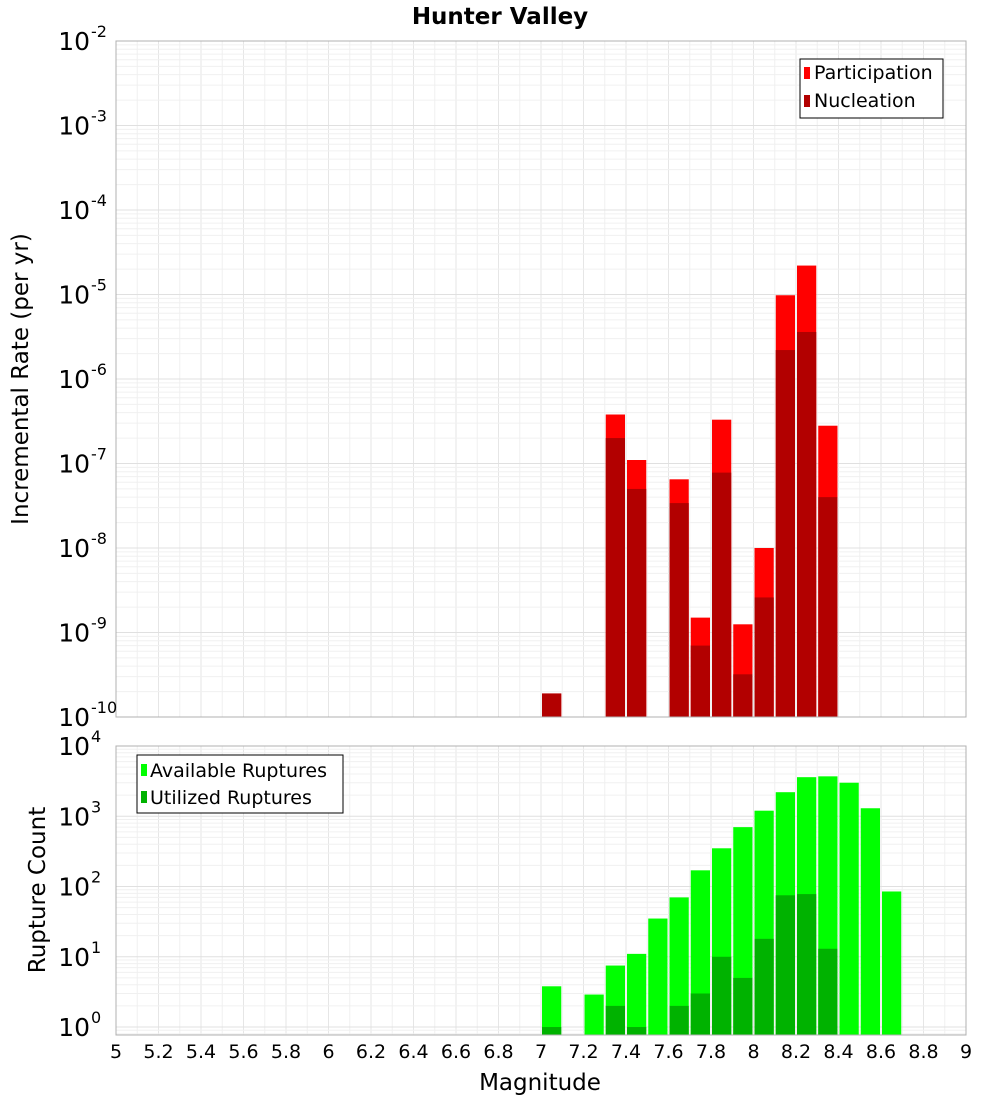 The height and width of the screenshot is (1100, 1000). I want to click on x-tick-label: 5, so click(116, 1052).